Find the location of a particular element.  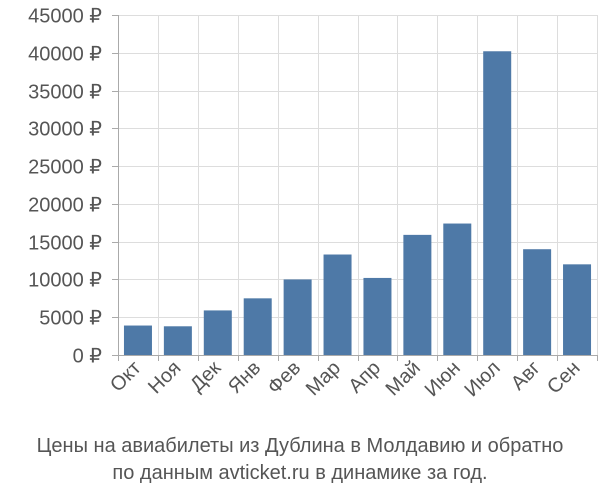

x-tick-label: Июн is located at coordinates (443, 379).